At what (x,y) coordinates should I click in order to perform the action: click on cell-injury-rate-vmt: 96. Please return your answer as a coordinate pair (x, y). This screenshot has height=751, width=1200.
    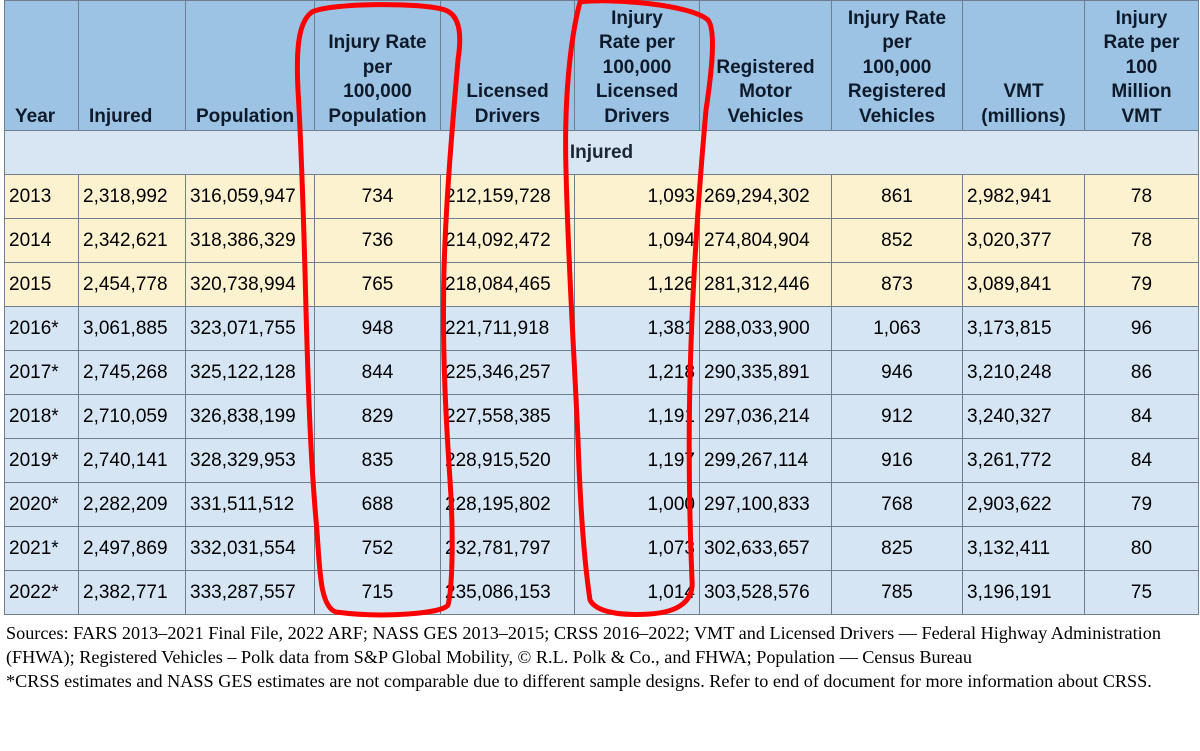
    Looking at the image, I should click on (1141, 328).